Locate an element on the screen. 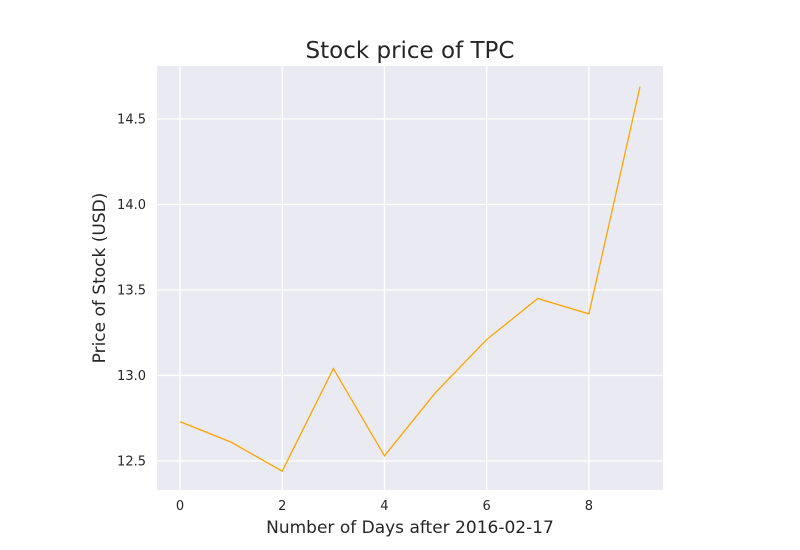 This screenshot has width=800, height=550. y-tick-label: 14.0 is located at coordinates (131, 205).